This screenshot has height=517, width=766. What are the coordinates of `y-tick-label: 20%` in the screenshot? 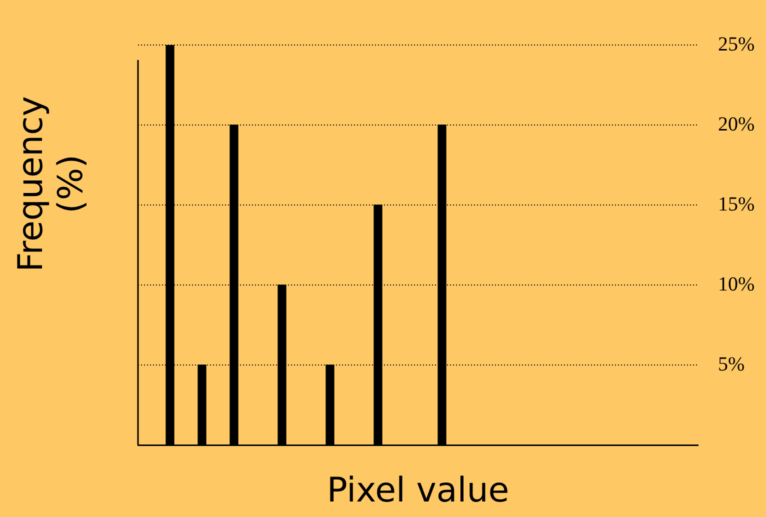 It's located at (736, 124).